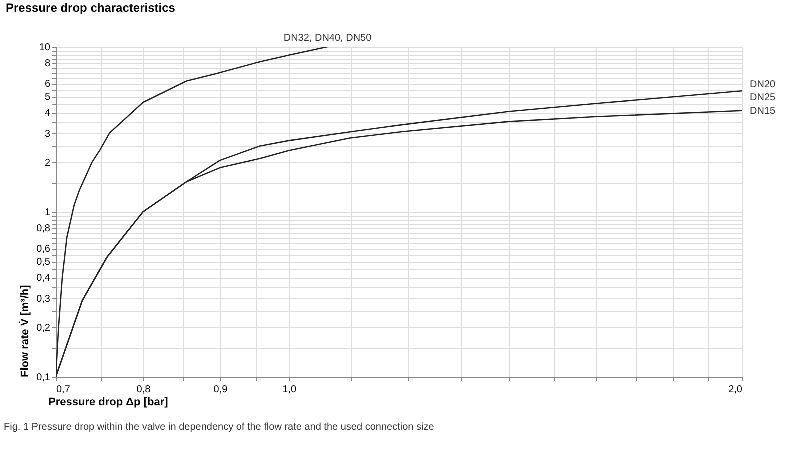 The width and height of the screenshot is (800, 450). I want to click on y-tick-label: 0,3, so click(43, 299).